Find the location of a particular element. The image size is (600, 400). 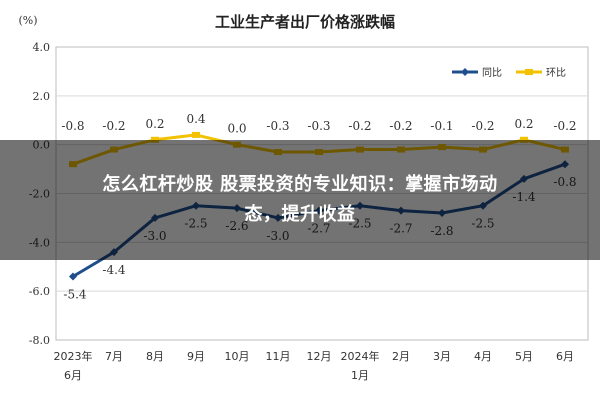

data-point-同比 is located at coordinates (73, 276).